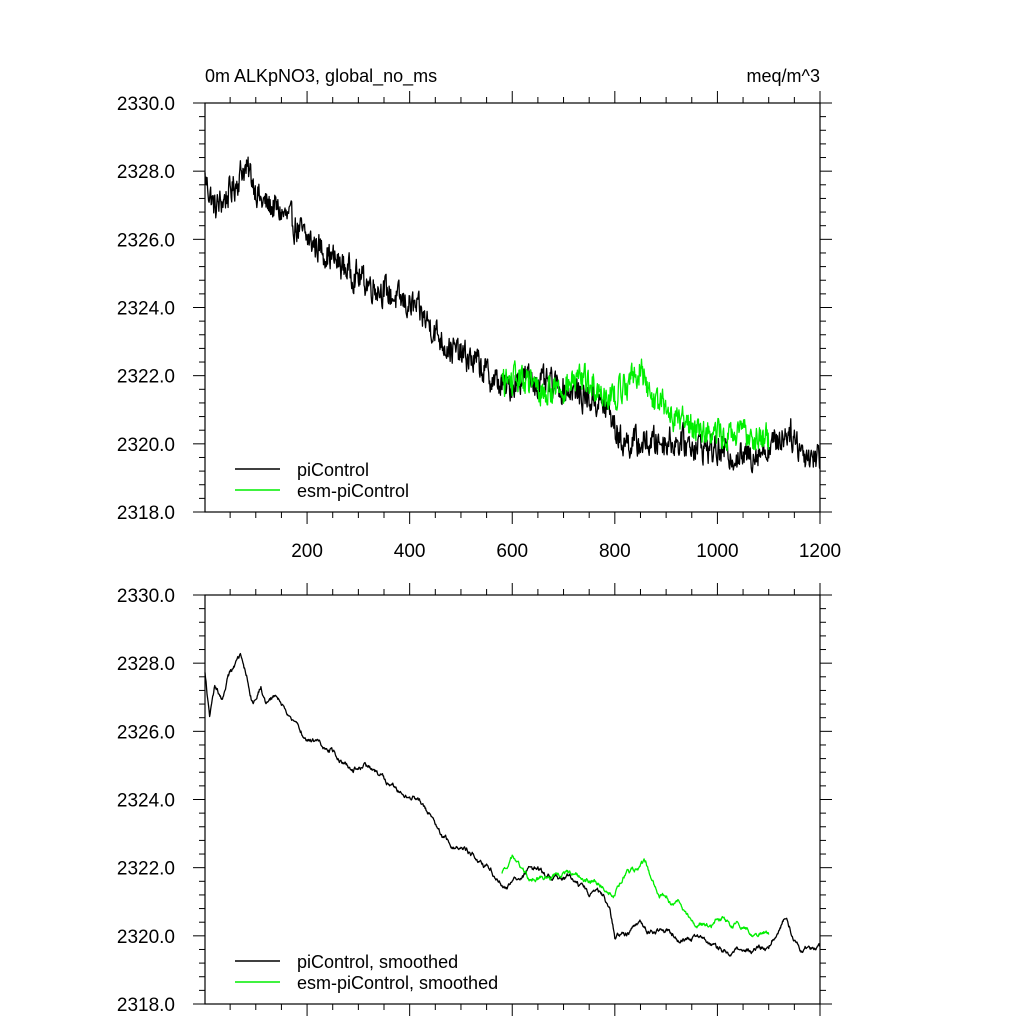 The image size is (1024, 1024). Describe the element at coordinates (353, 491) in the screenshot. I see `legend-label: esm-piControl` at that location.